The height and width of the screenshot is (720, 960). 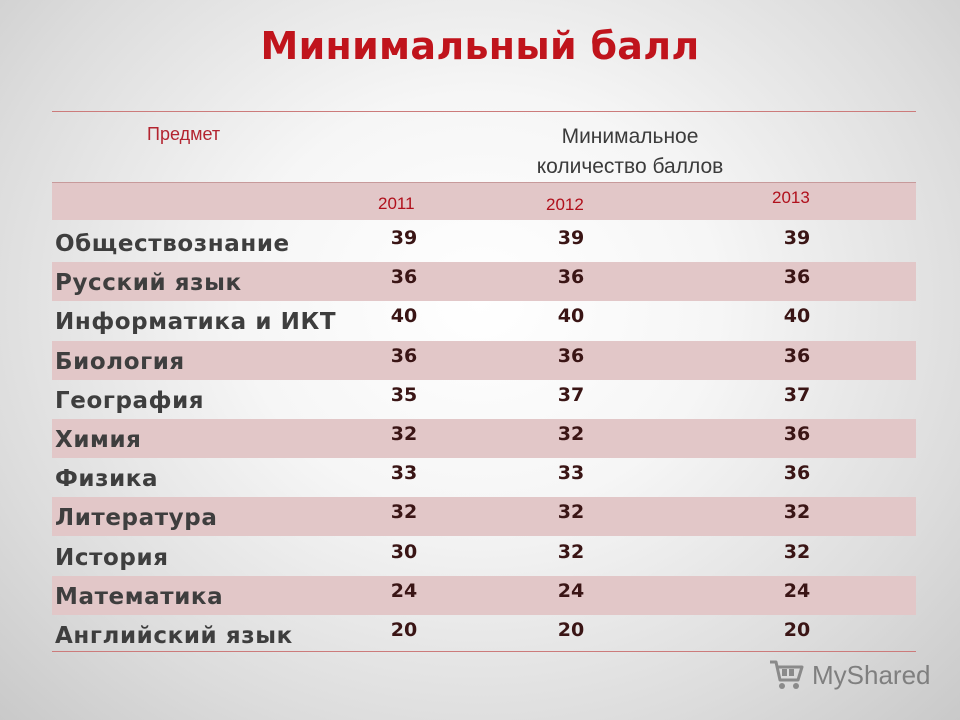 I want to click on header-min-line2: количество баллов, so click(x=630, y=166).